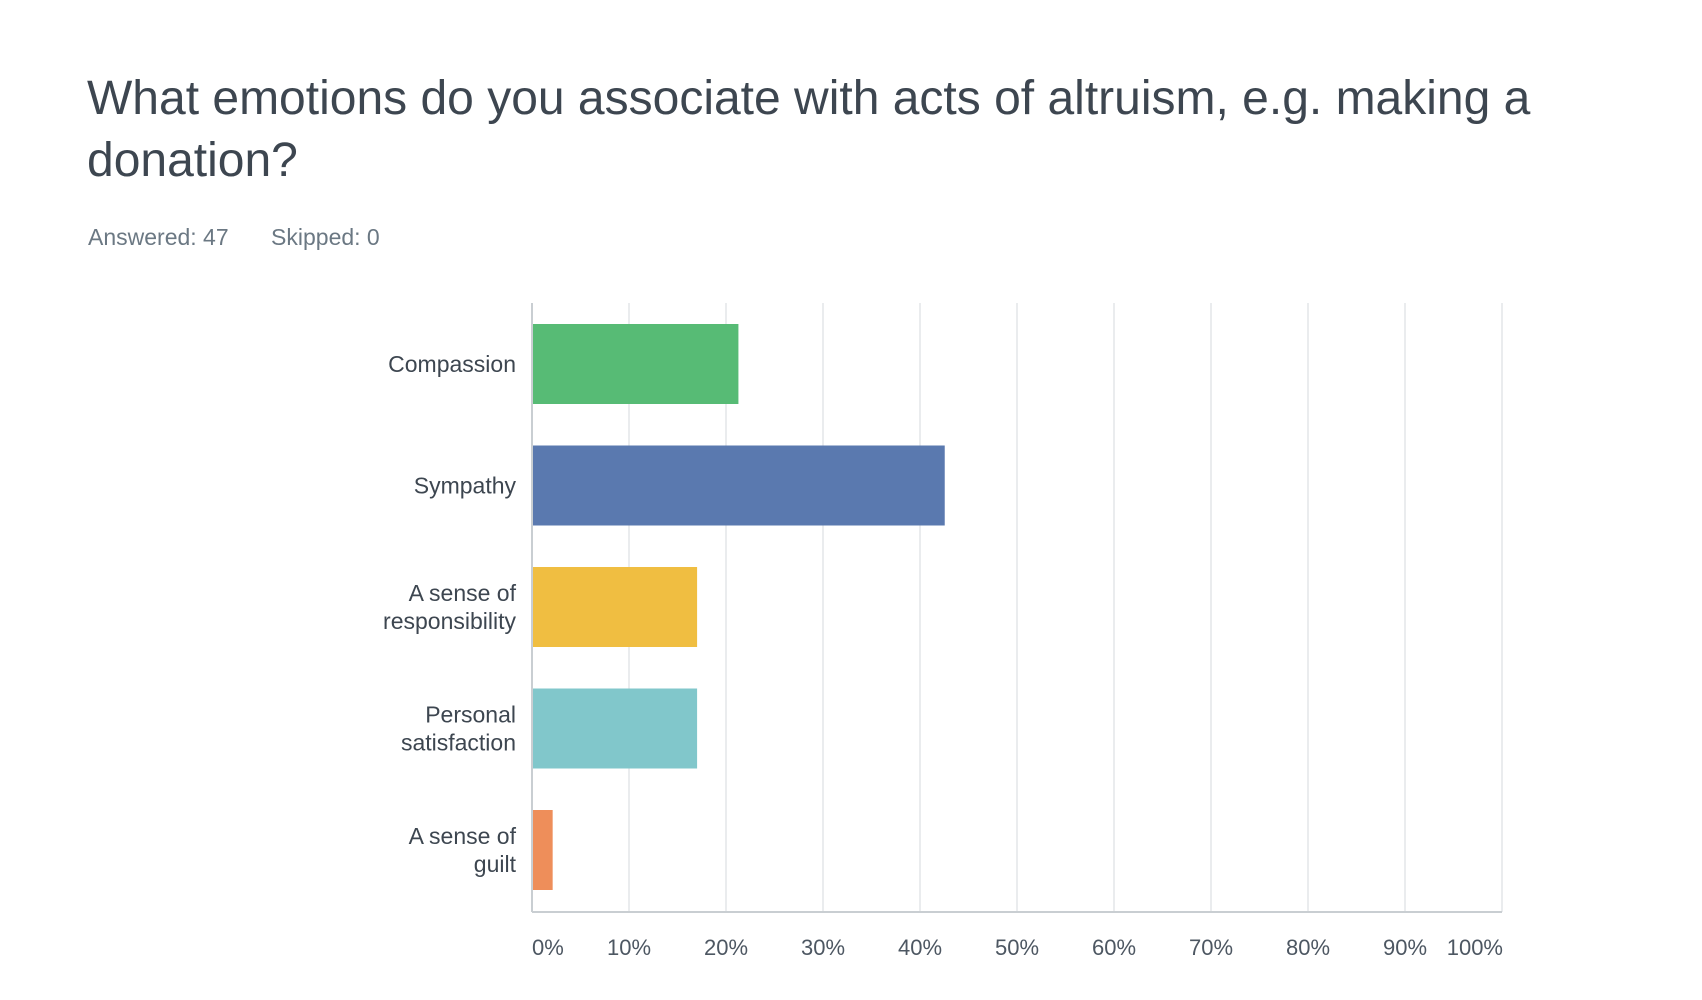 This screenshot has height=1000, width=1702. I want to click on x-tick-label: 20%, so click(726, 947).